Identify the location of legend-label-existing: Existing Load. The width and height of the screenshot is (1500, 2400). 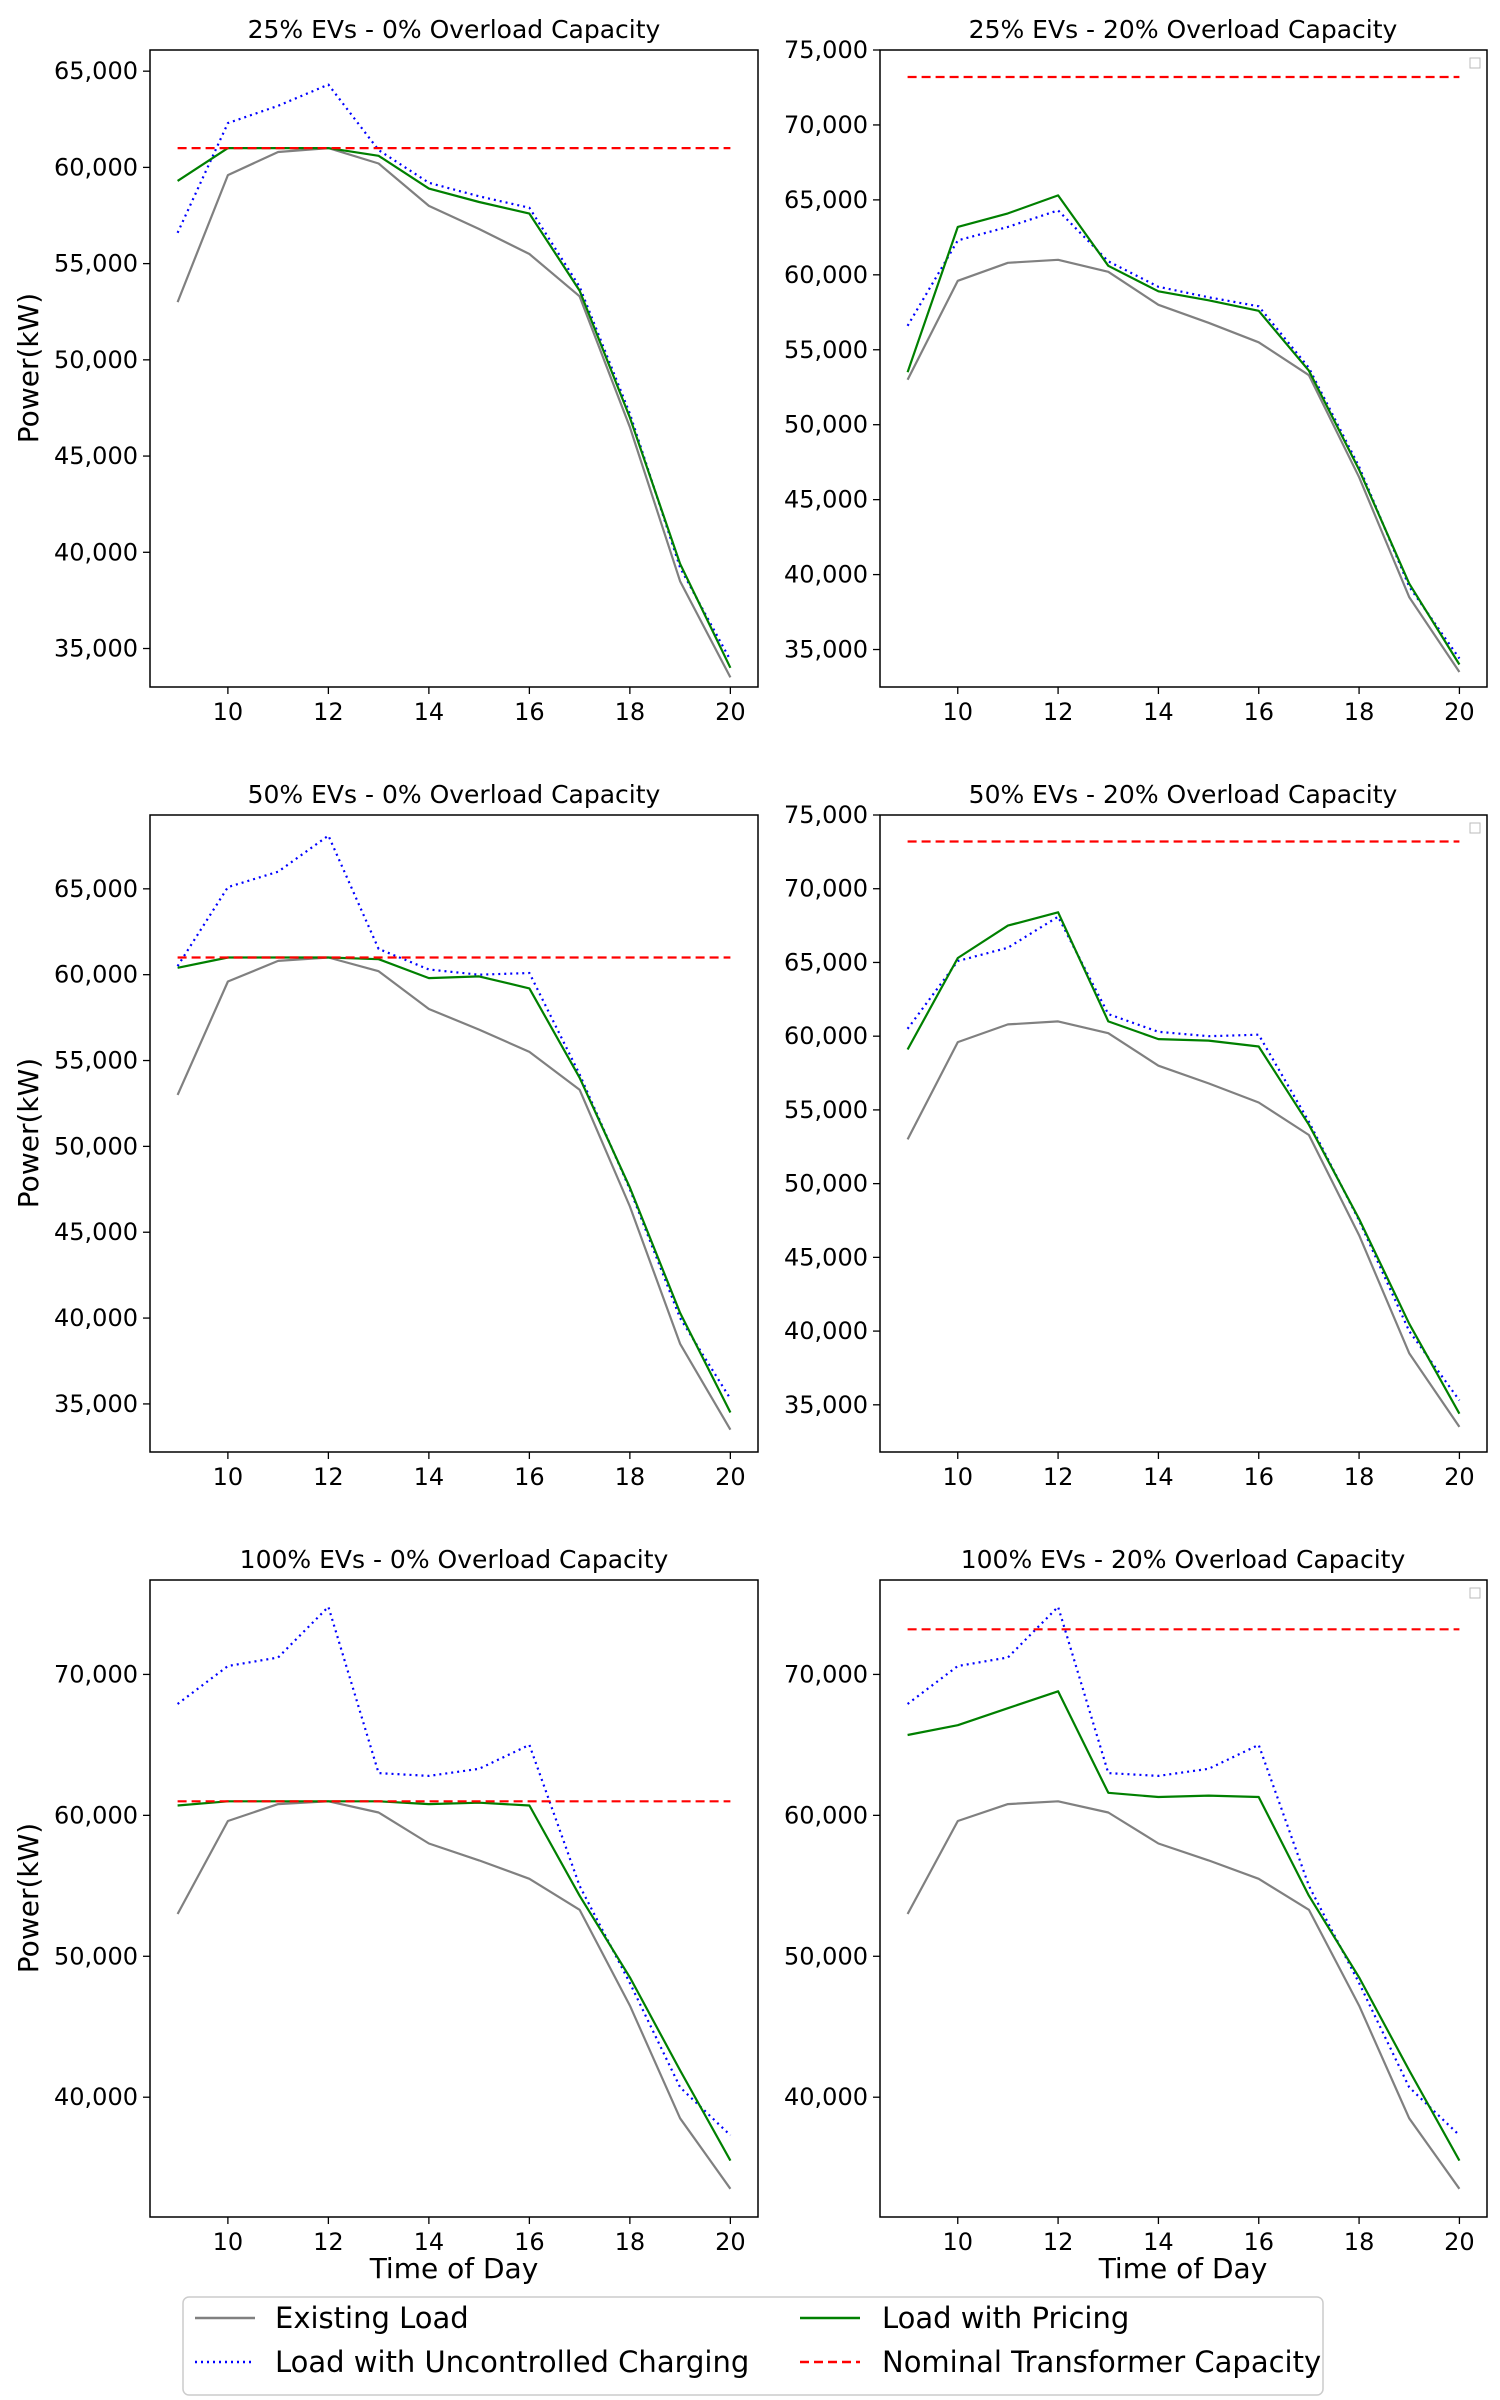
(372, 2318).